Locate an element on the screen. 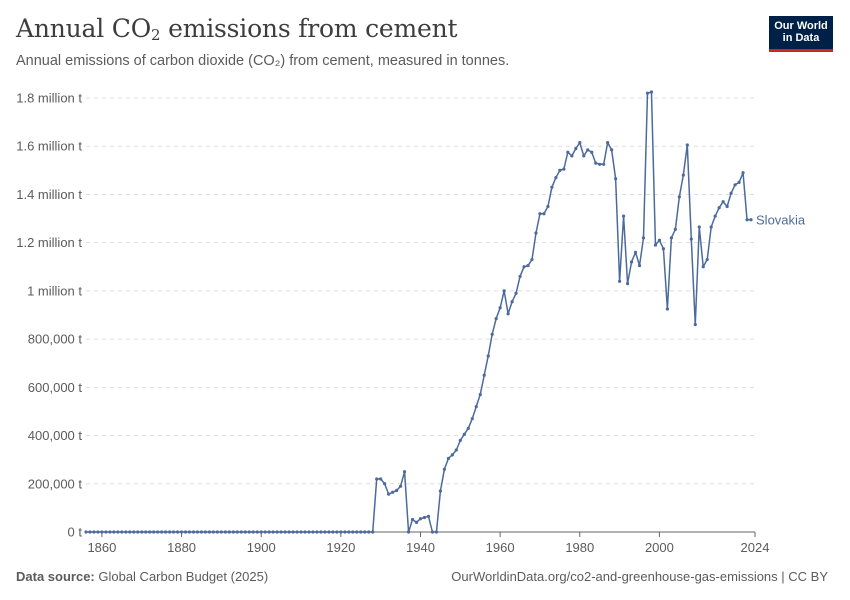 The image size is (850, 600). y-tick-label-6: 1.2 million t is located at coordinates (49, 242).